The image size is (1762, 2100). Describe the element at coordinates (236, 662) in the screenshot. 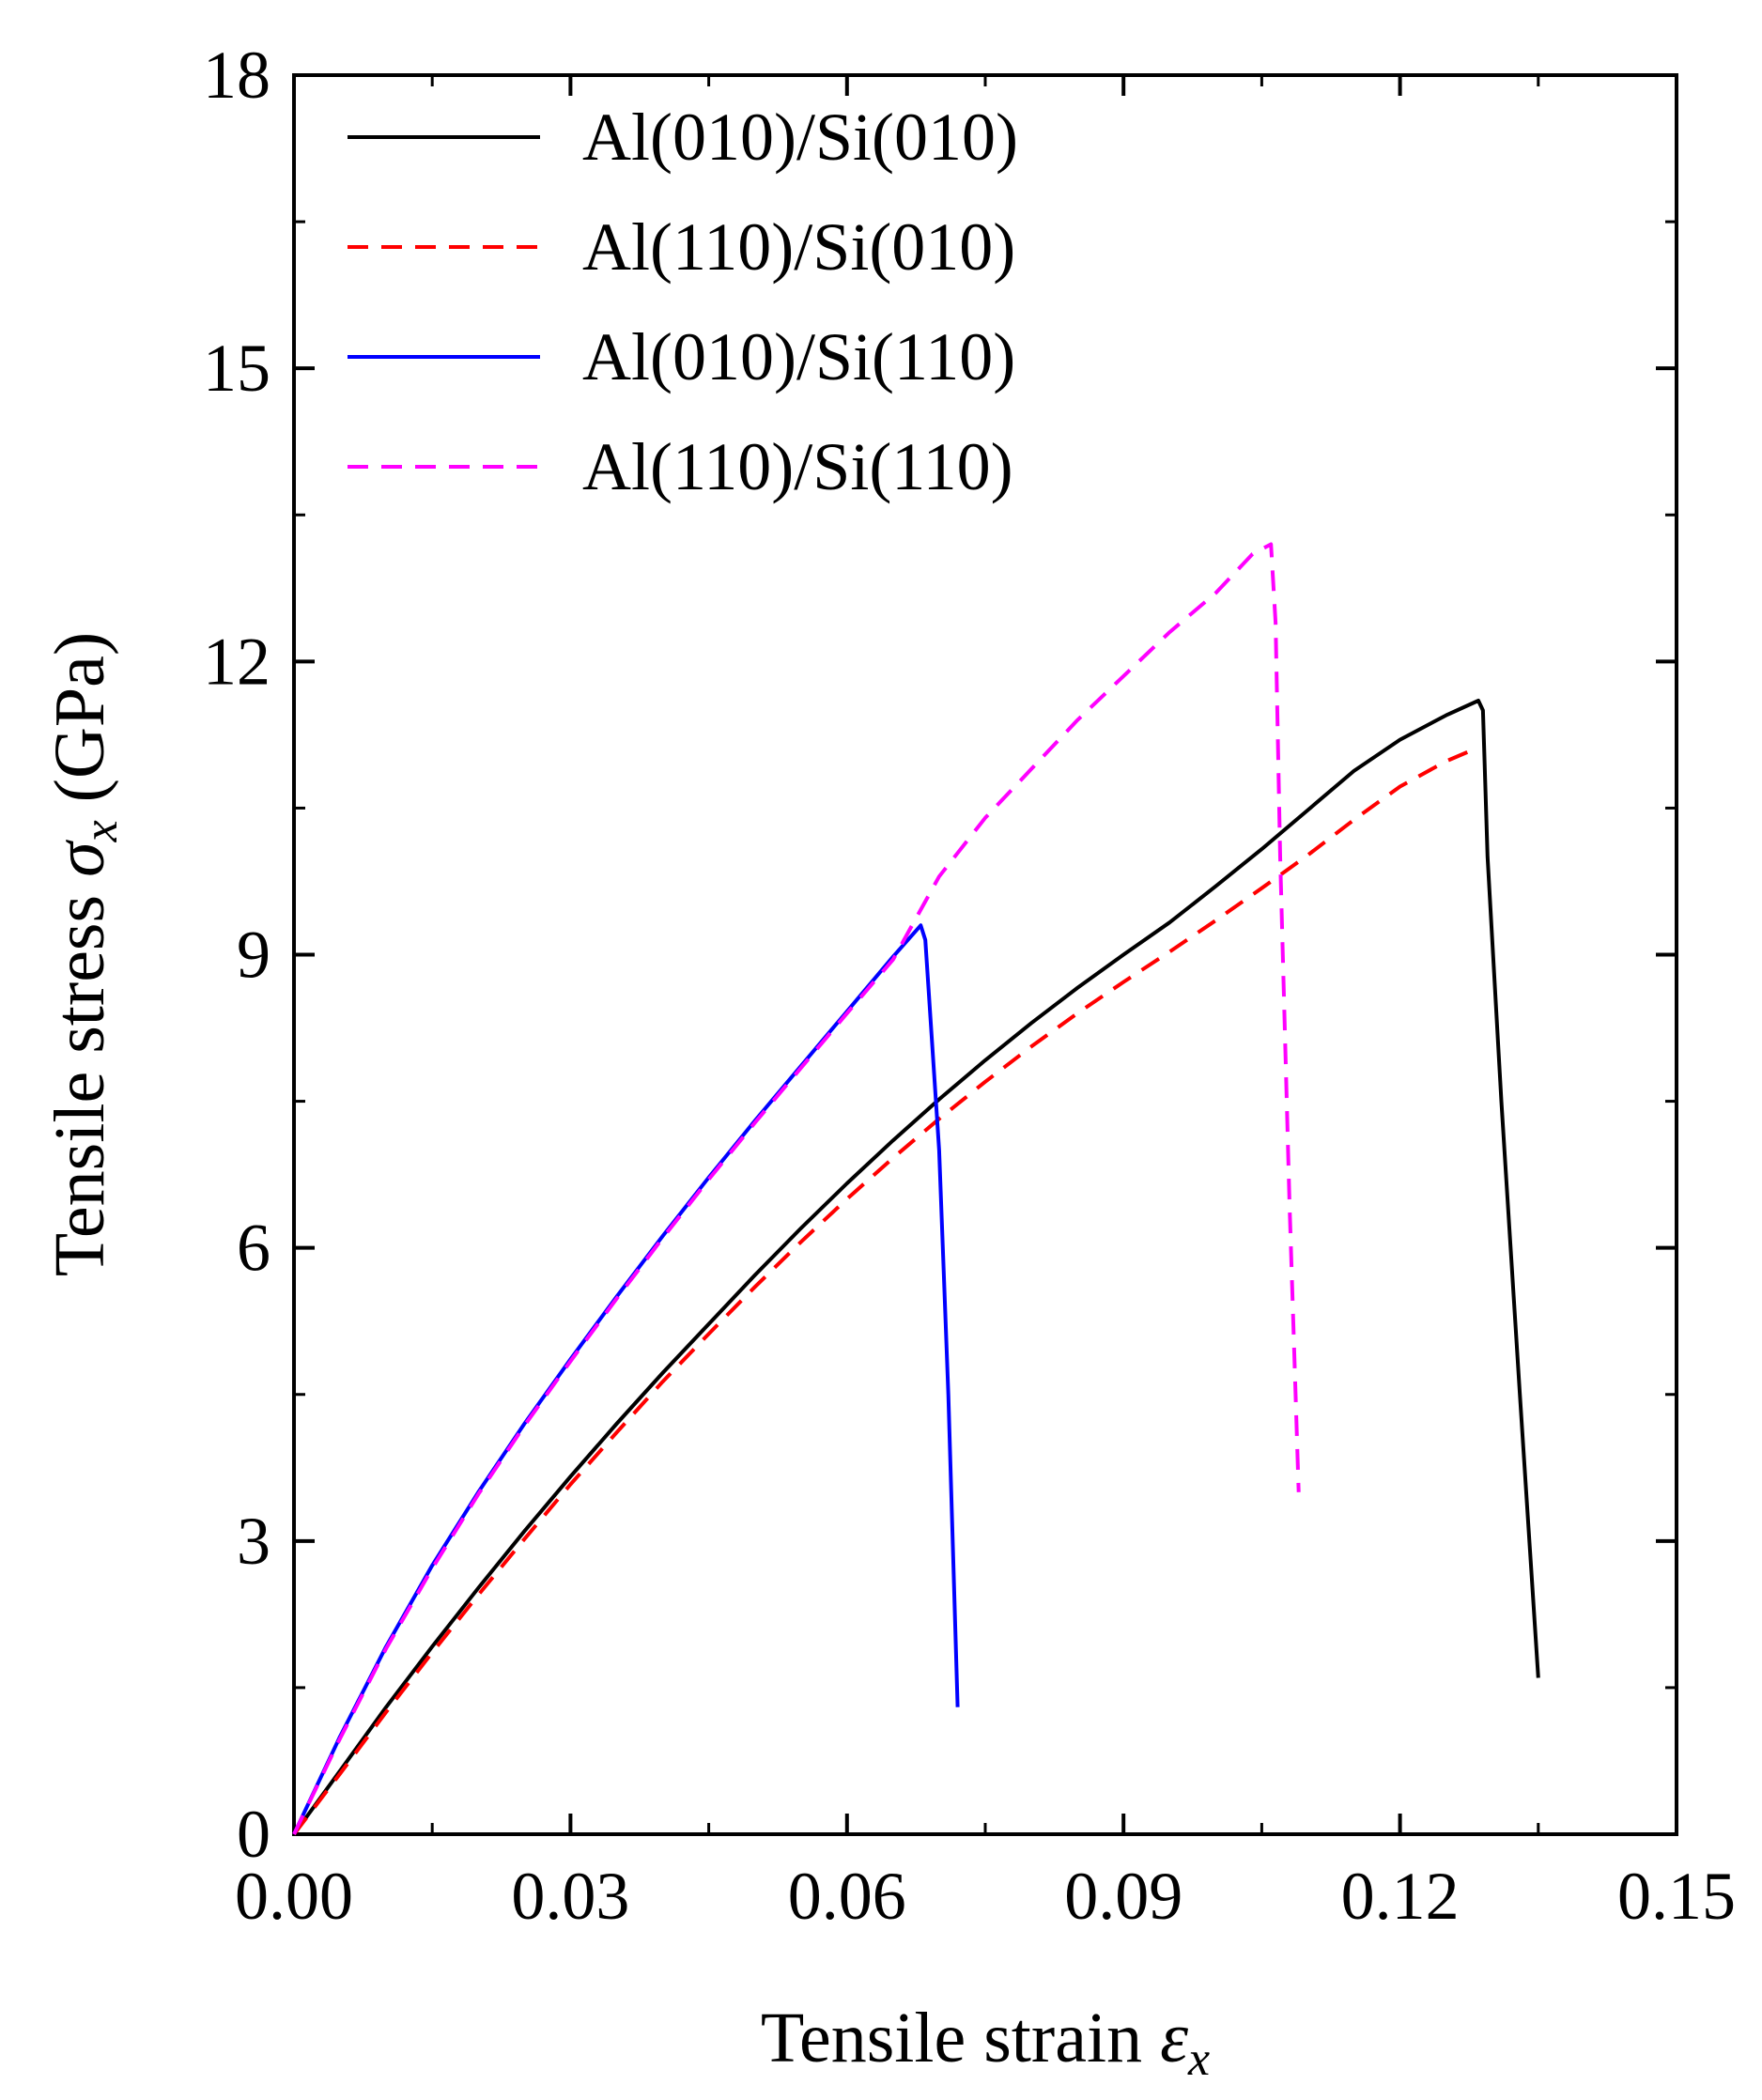

I see `y-tick-label: 12` at that location.